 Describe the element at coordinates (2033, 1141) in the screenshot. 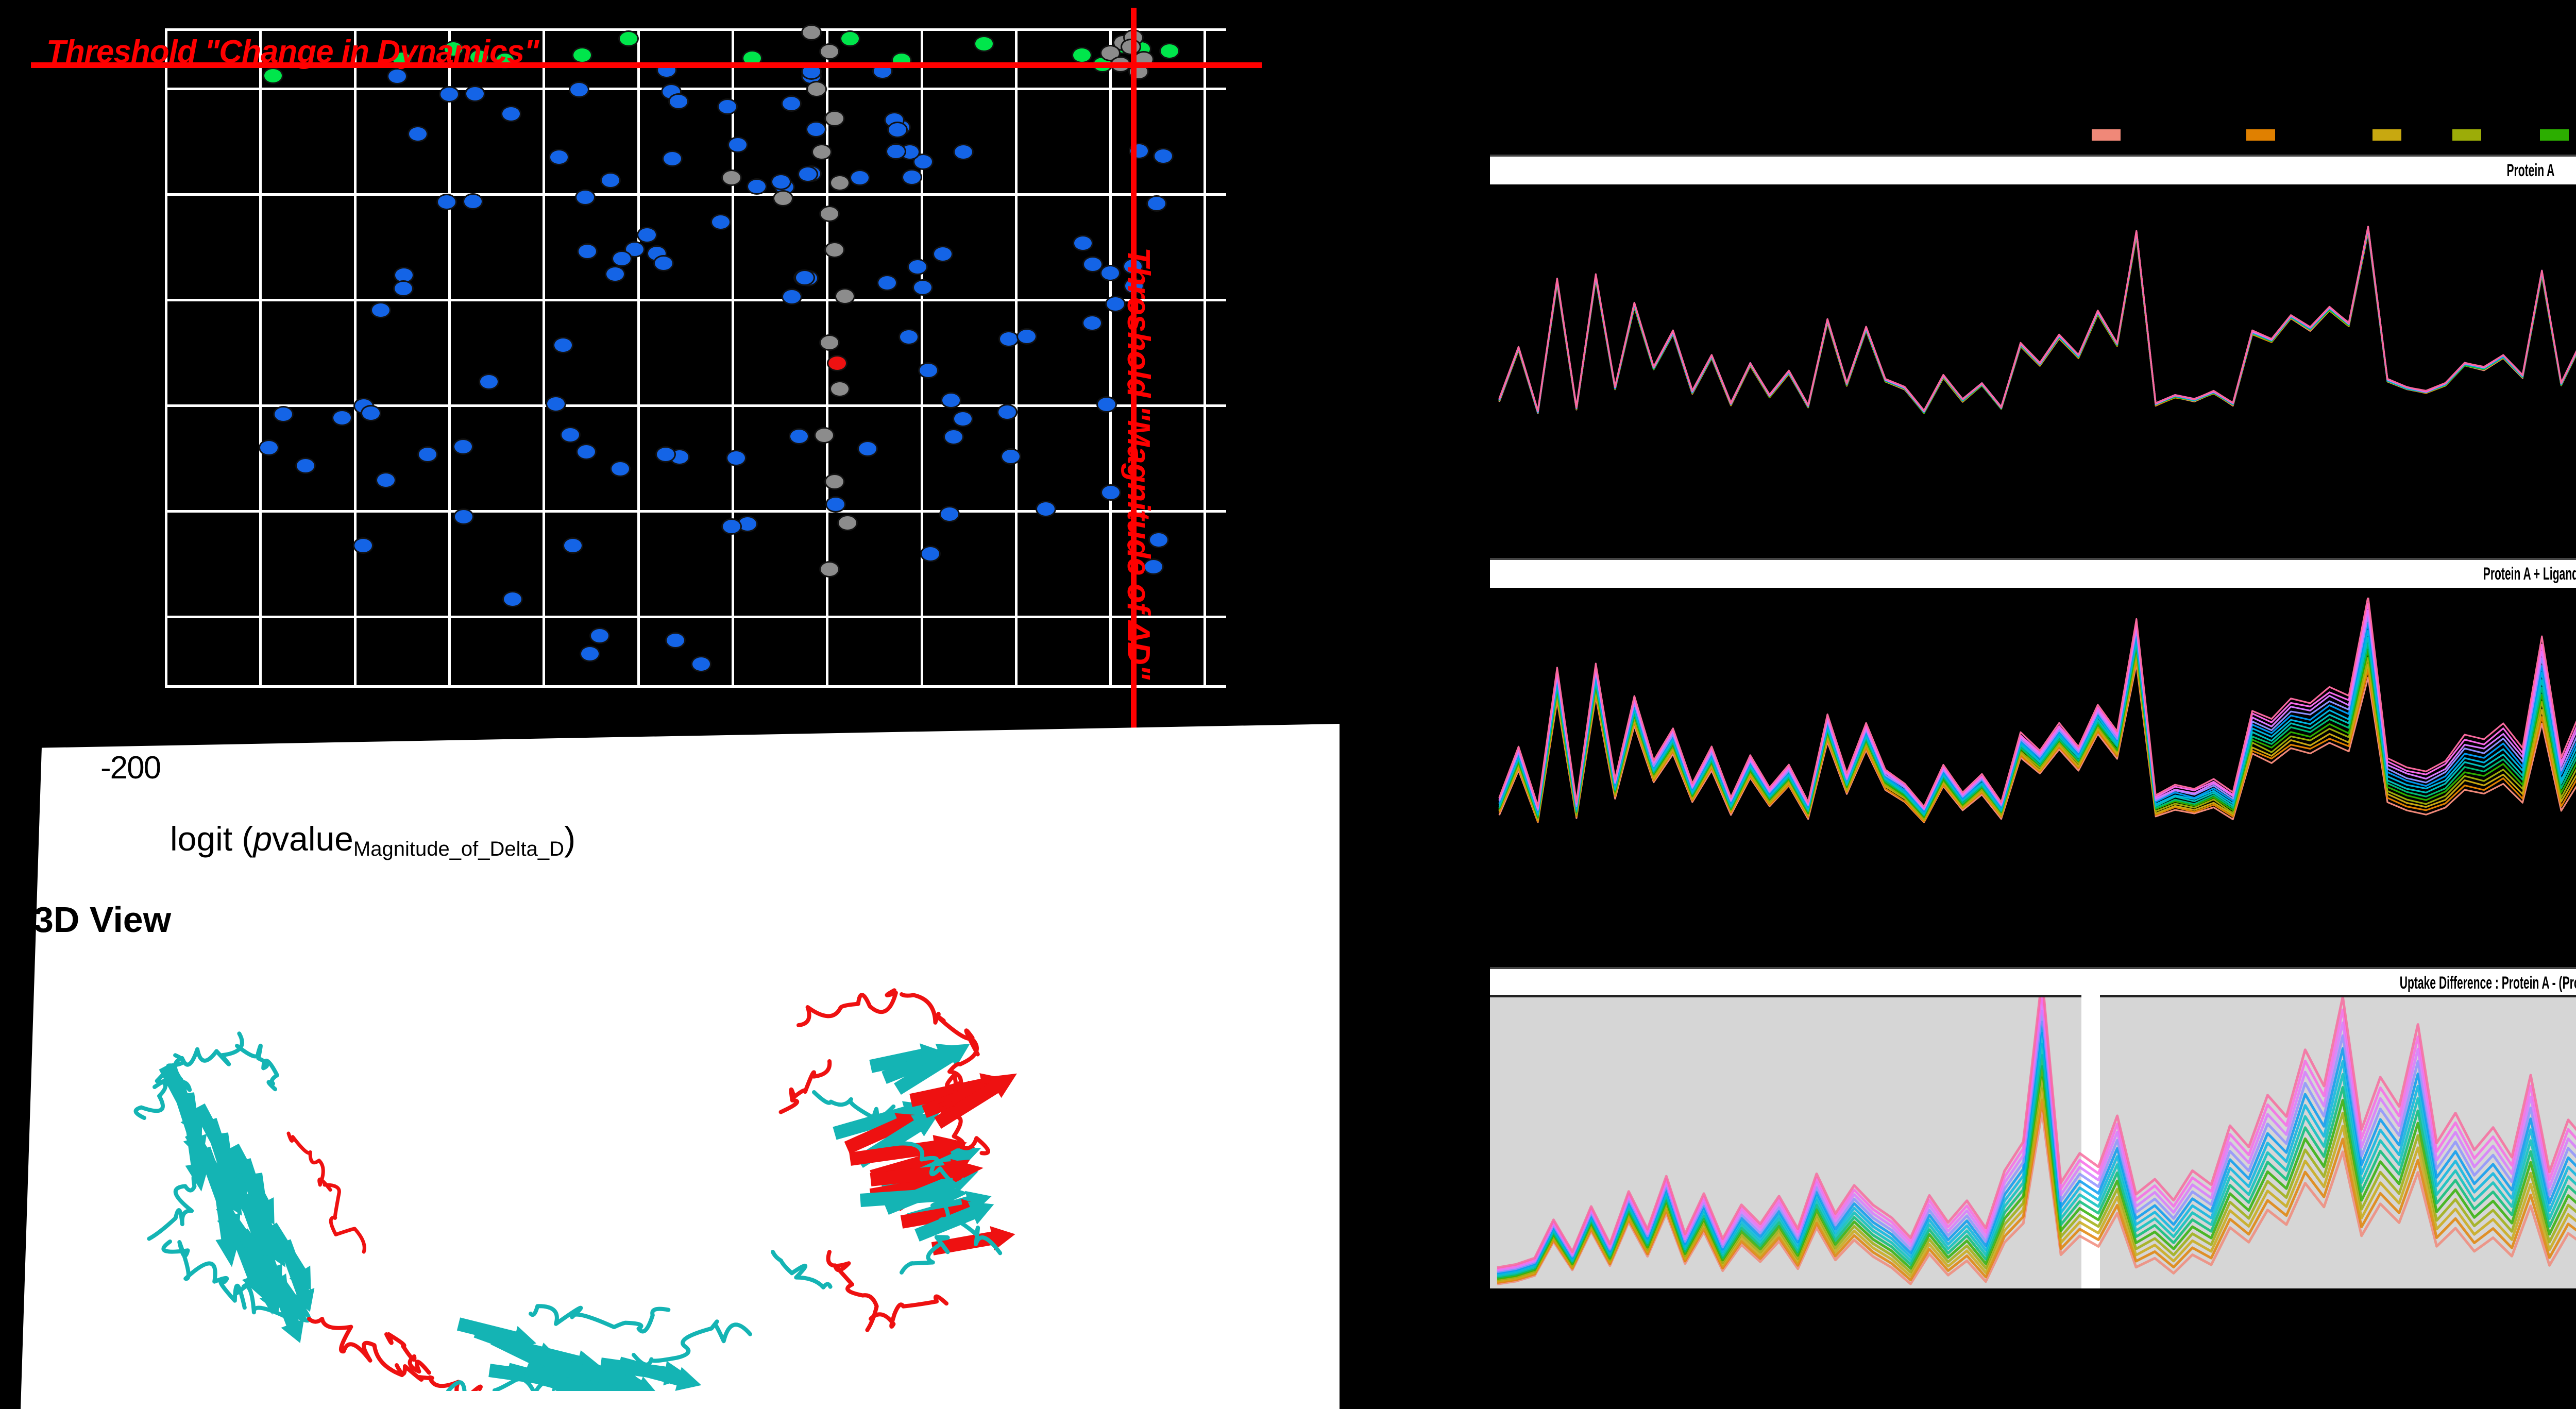

I see `uptake-difference-plot` at that location.